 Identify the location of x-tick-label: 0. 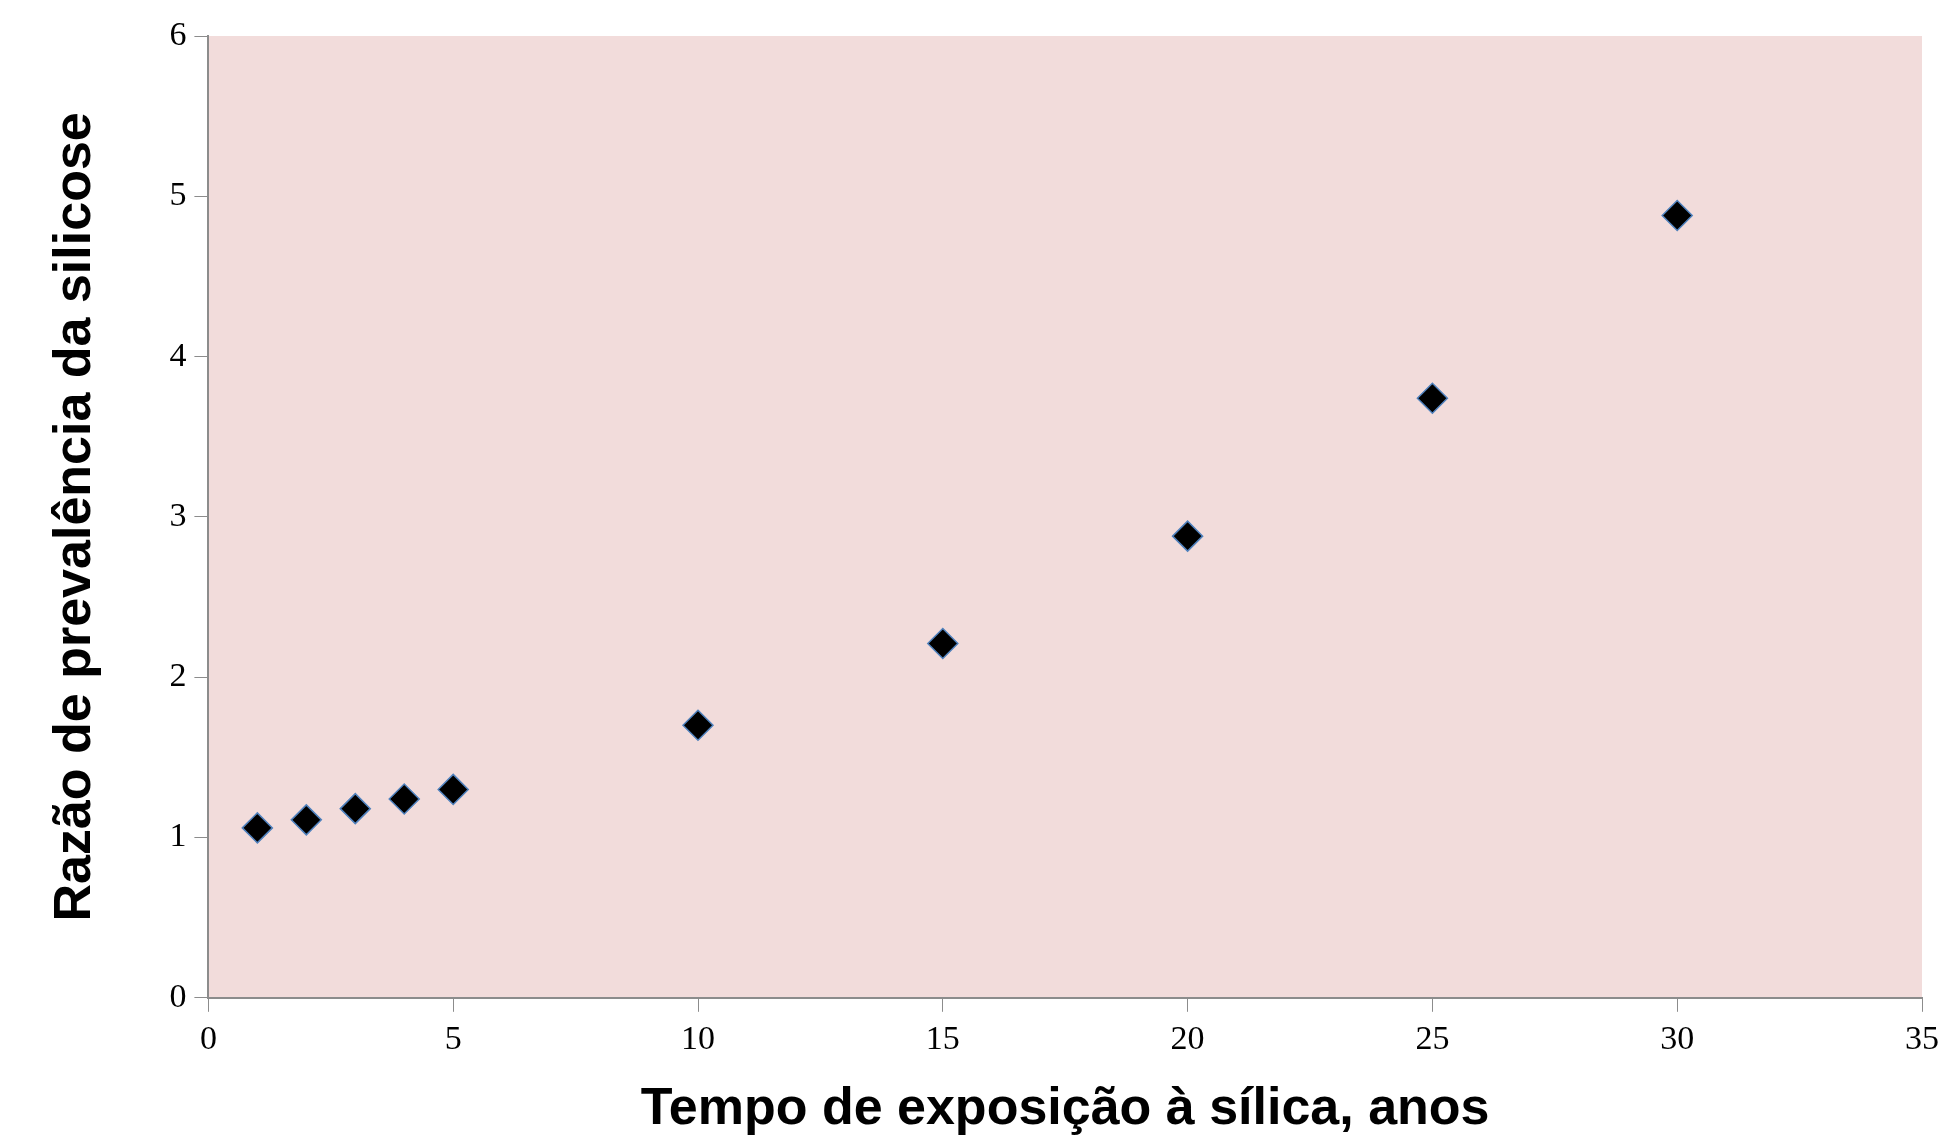
(208, 1038).